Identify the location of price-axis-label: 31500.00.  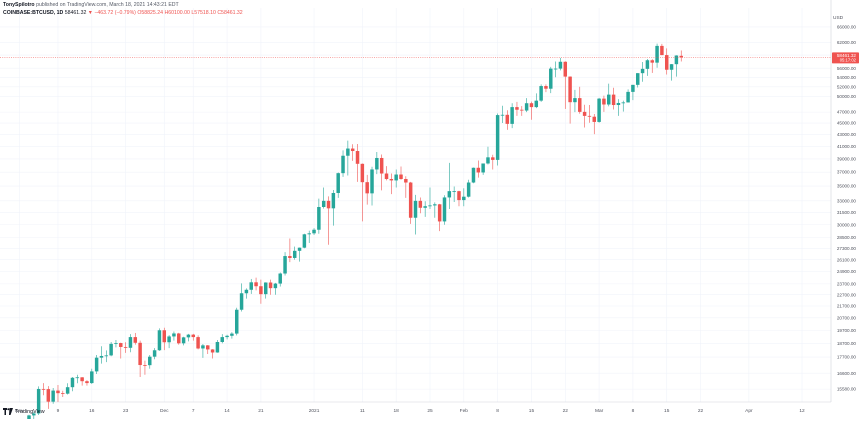
(847, 212).